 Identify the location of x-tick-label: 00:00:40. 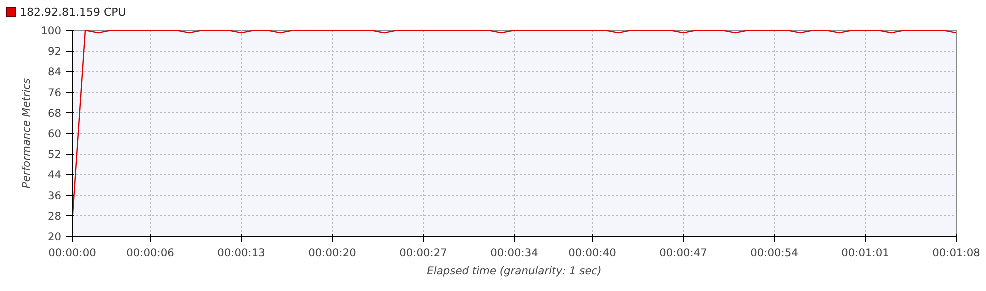
(592, 253).